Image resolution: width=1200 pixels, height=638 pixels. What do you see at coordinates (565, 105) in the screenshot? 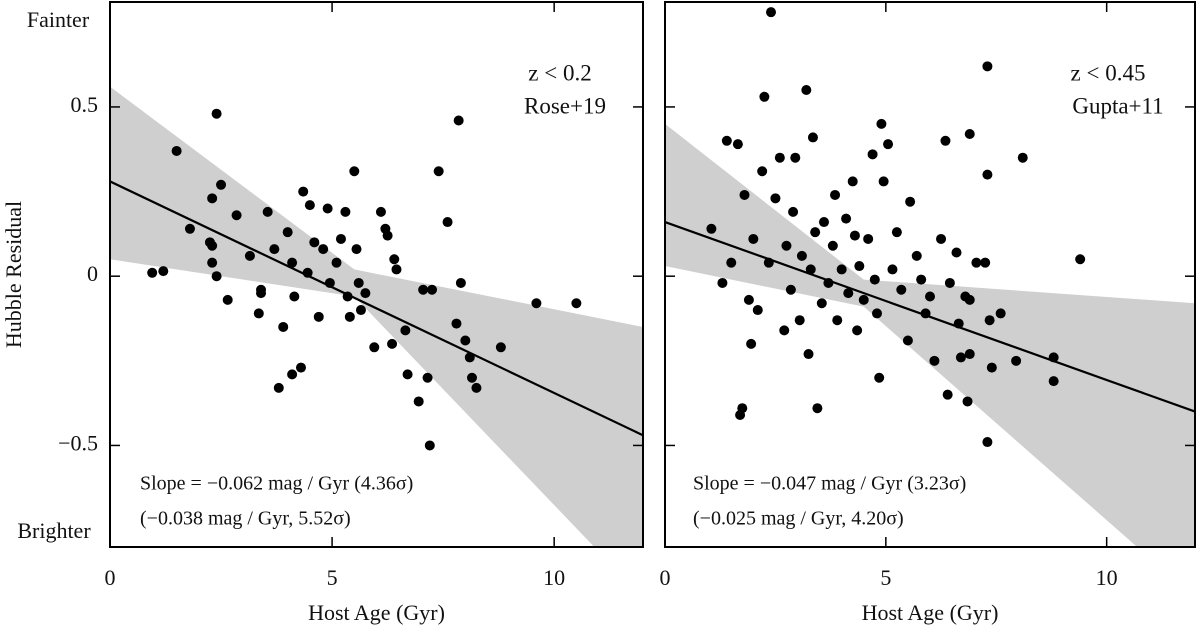
I see `annotation: Rose+19` at bounding box center [565, 105].